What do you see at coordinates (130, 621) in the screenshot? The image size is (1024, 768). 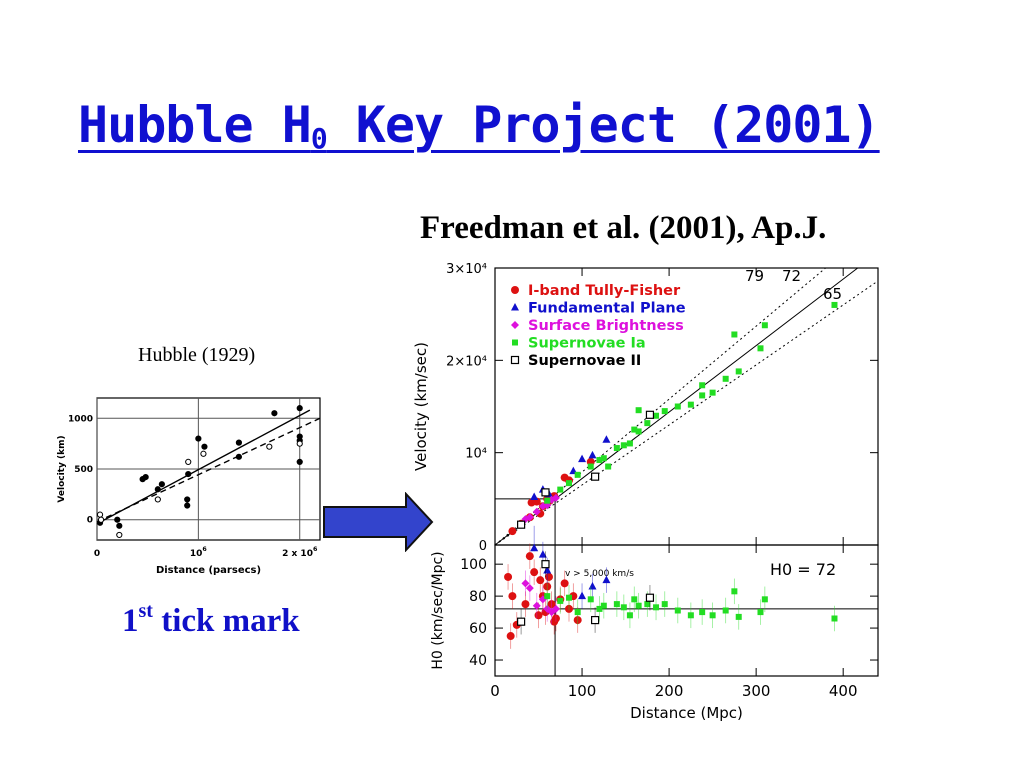 I see `tick-label-number: 1` at bounding box center [130, 621].